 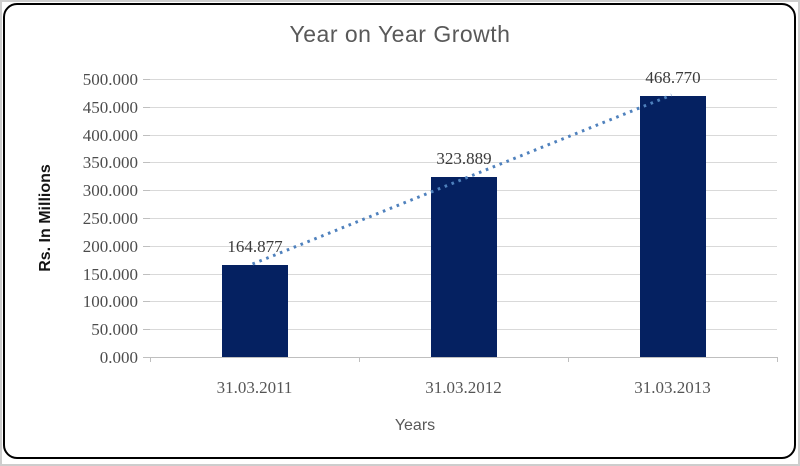 I want to click on bar-31.03.2012, so click(x=464, y=267).